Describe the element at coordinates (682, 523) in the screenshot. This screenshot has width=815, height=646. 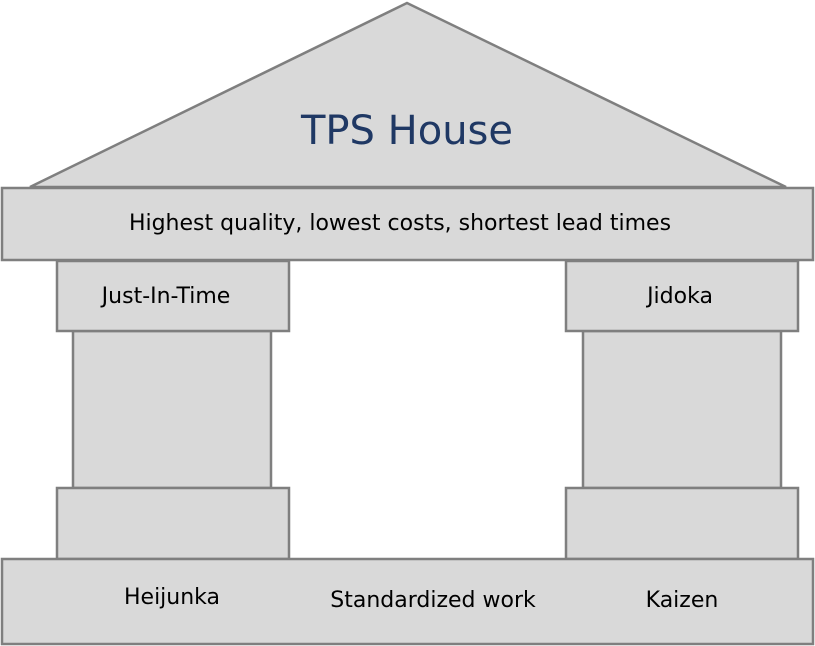
I see `right-pillar-base` at that location.